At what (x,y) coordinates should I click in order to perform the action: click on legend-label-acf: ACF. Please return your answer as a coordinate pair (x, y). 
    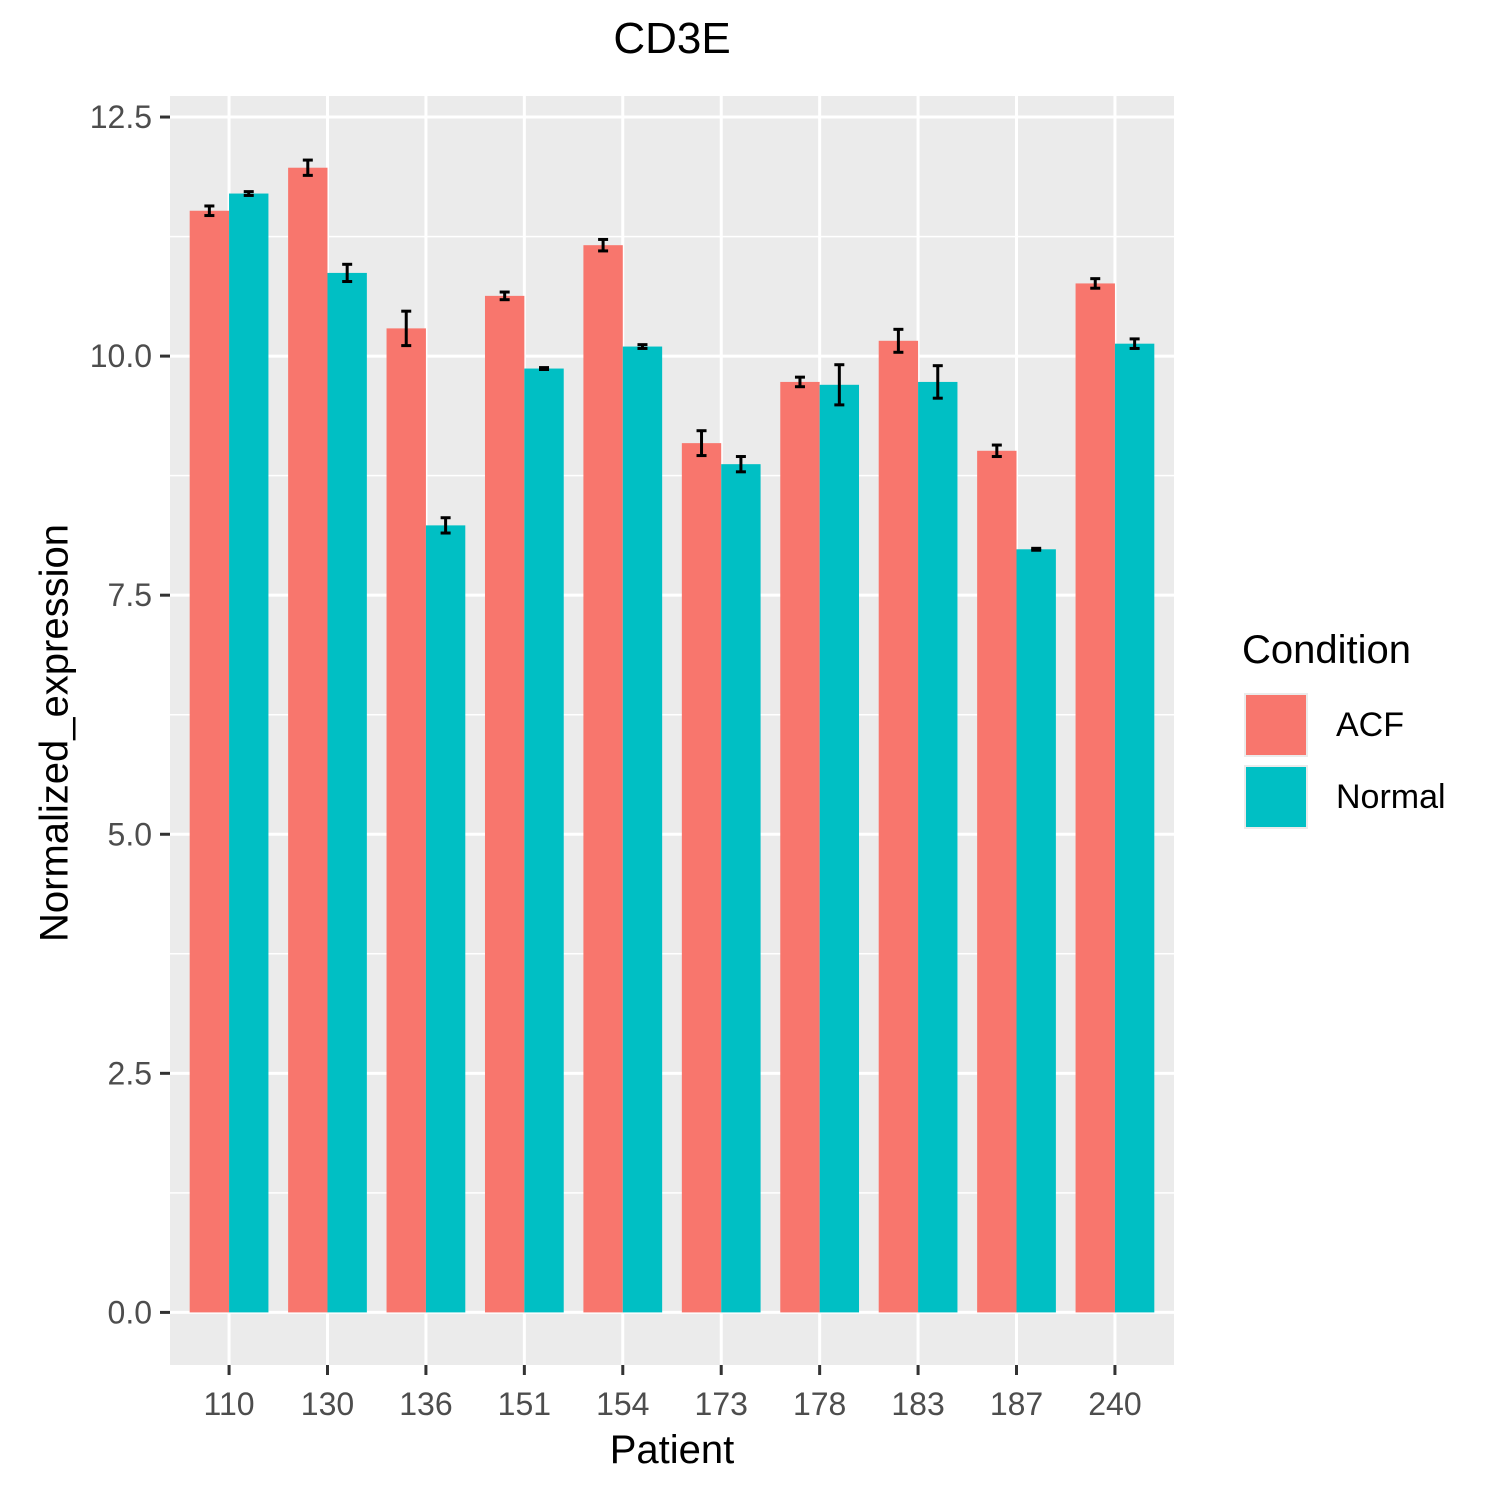
    Looking at the image, I should click on (1370, 724).